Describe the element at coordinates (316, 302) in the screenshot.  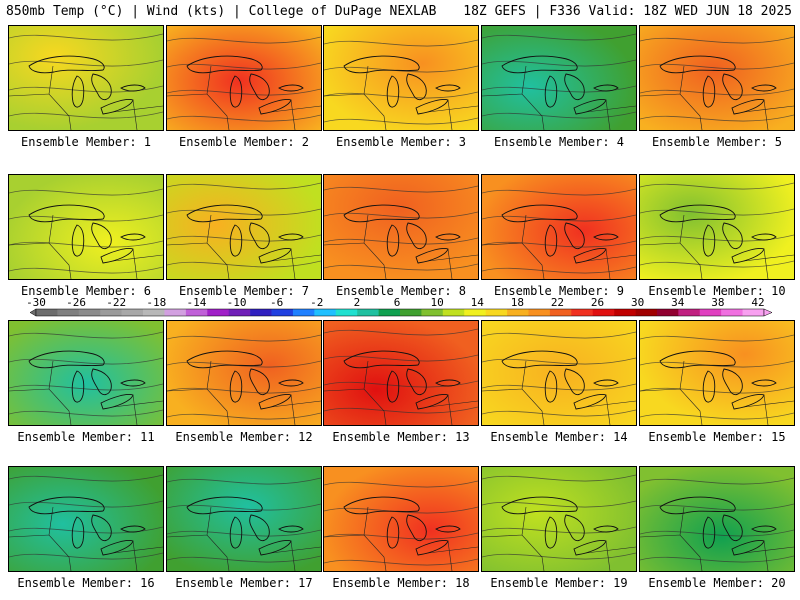
I see `scale-label: -2` at that location.